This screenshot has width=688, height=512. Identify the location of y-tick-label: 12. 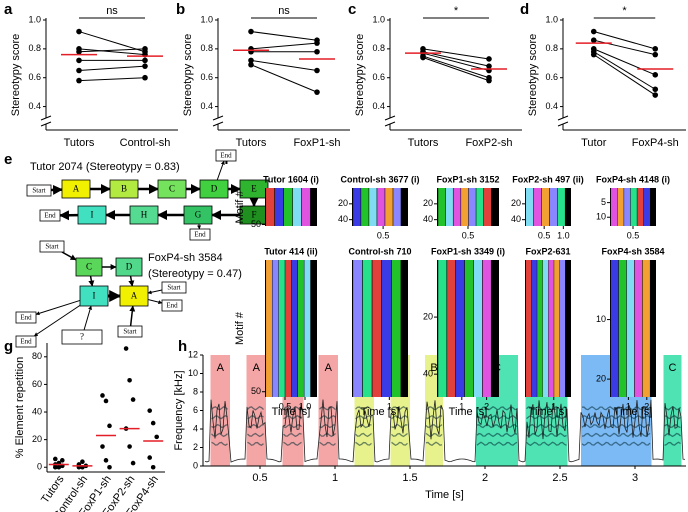
(193, 354).